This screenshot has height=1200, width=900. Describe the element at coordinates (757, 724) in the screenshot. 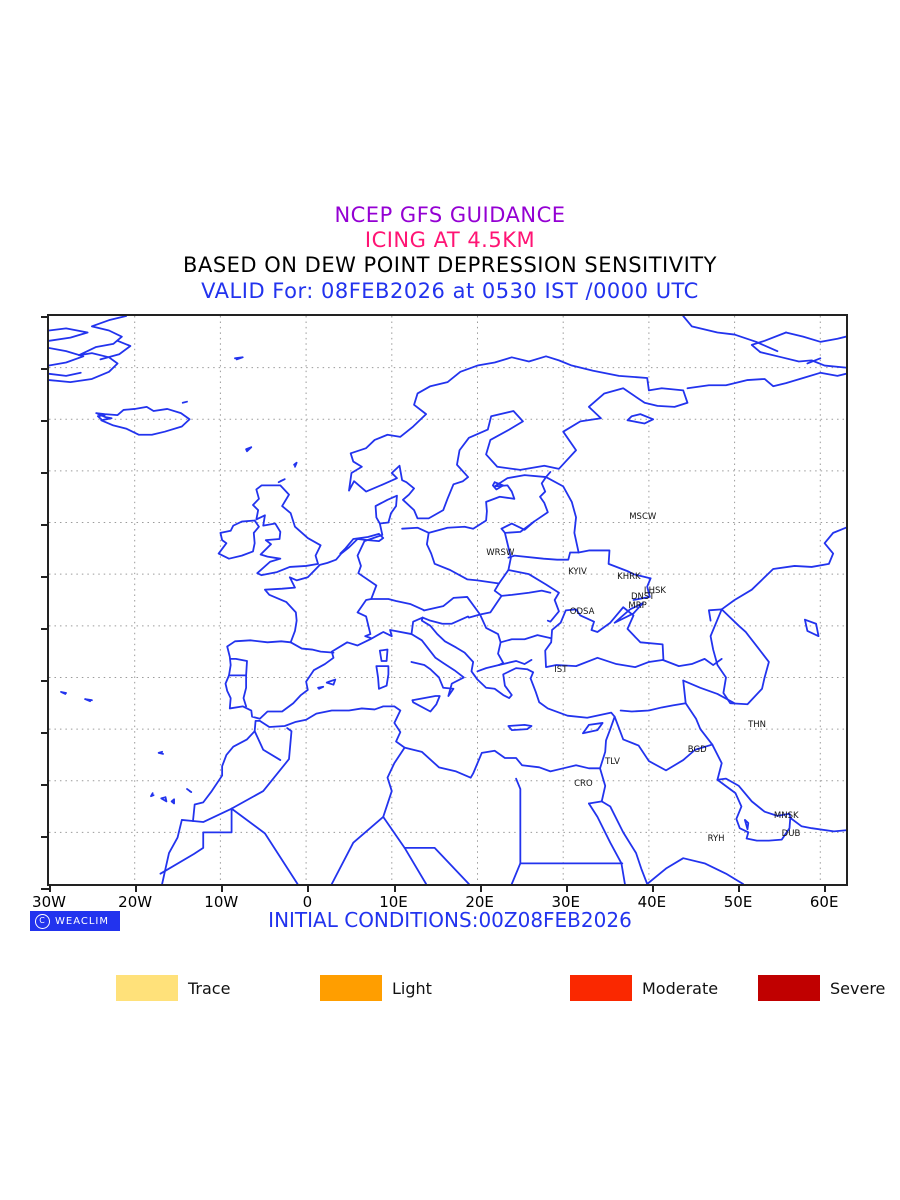

I see `city-label: THN` at that location.